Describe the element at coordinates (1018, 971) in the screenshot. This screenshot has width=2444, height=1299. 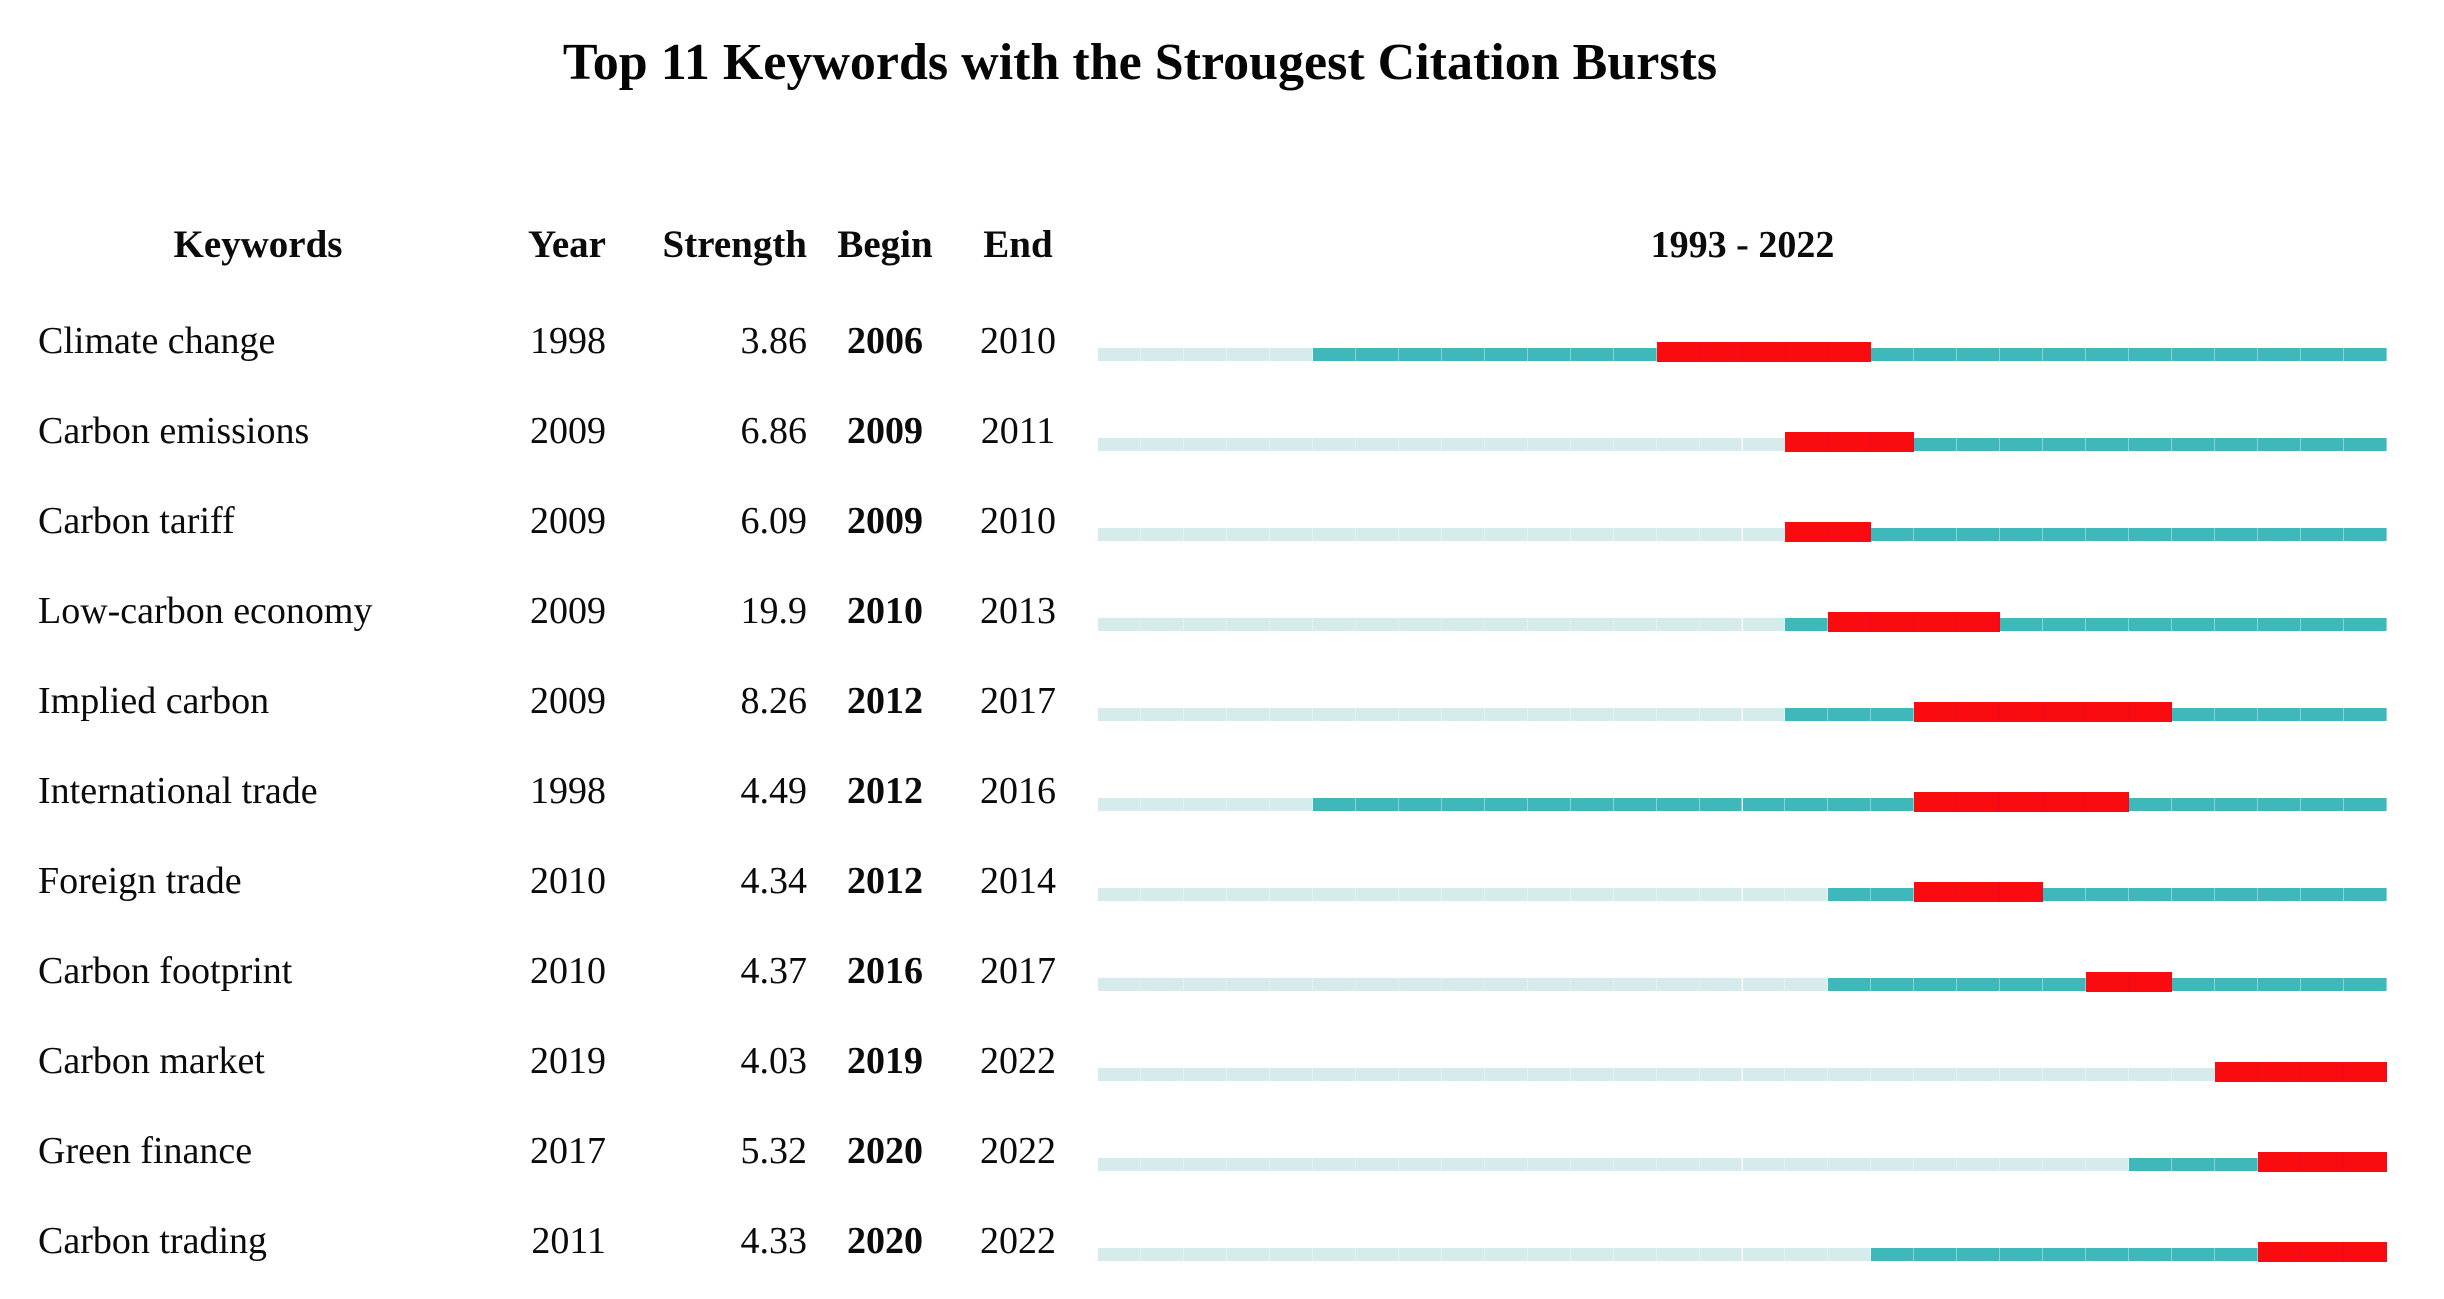
I see `end-value: 2017` at that location.